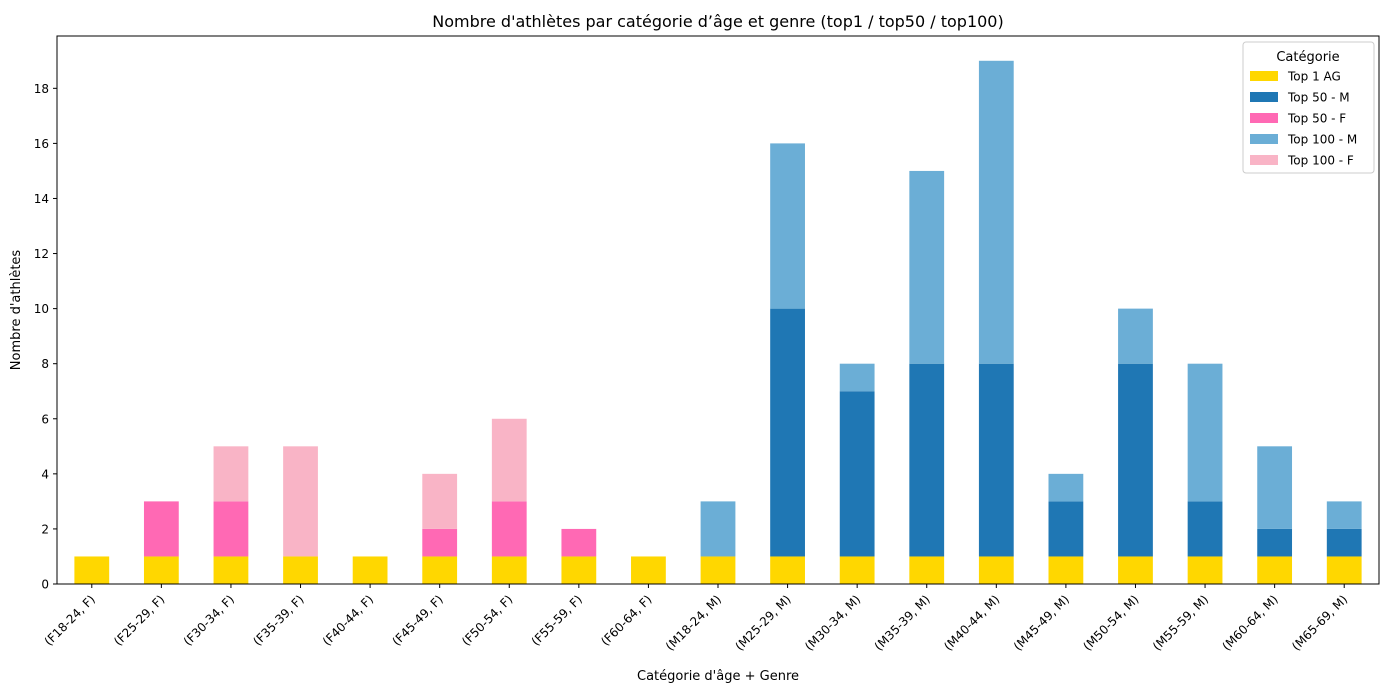 The image size is (1383, 691). I want to click on y-tick-label: 16, so click(41, 144).